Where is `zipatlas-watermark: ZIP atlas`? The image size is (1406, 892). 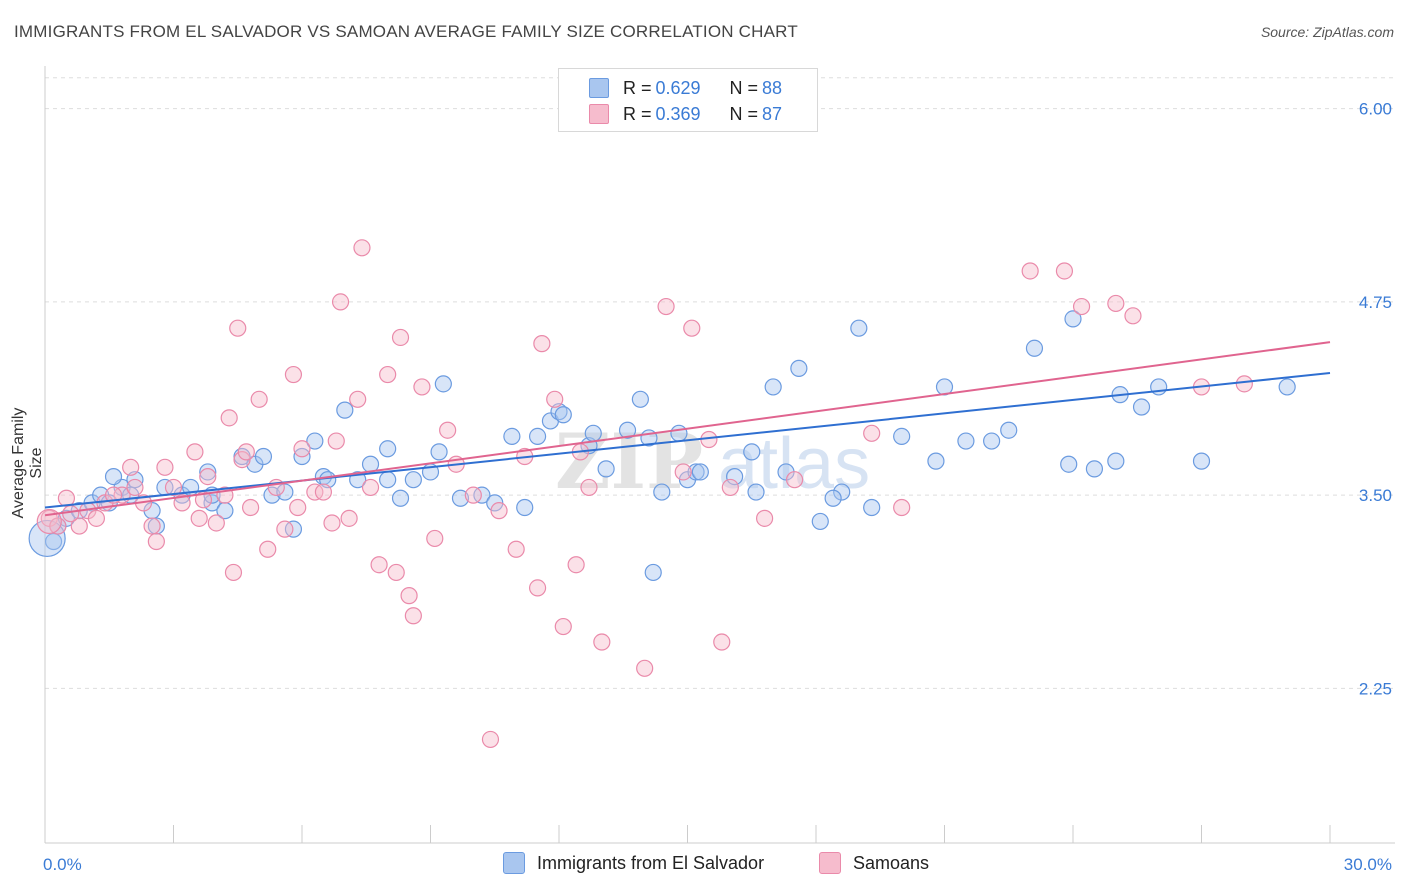 zipatlas-watermark: ZIP atlas is located at coordinates (712, 461).